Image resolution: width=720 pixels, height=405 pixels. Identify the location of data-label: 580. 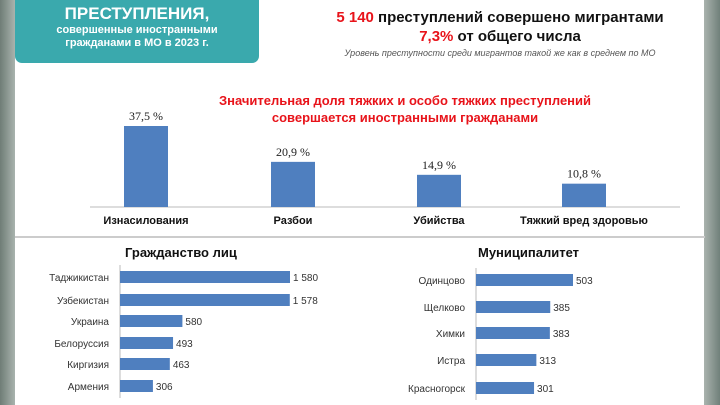
(193, 322).